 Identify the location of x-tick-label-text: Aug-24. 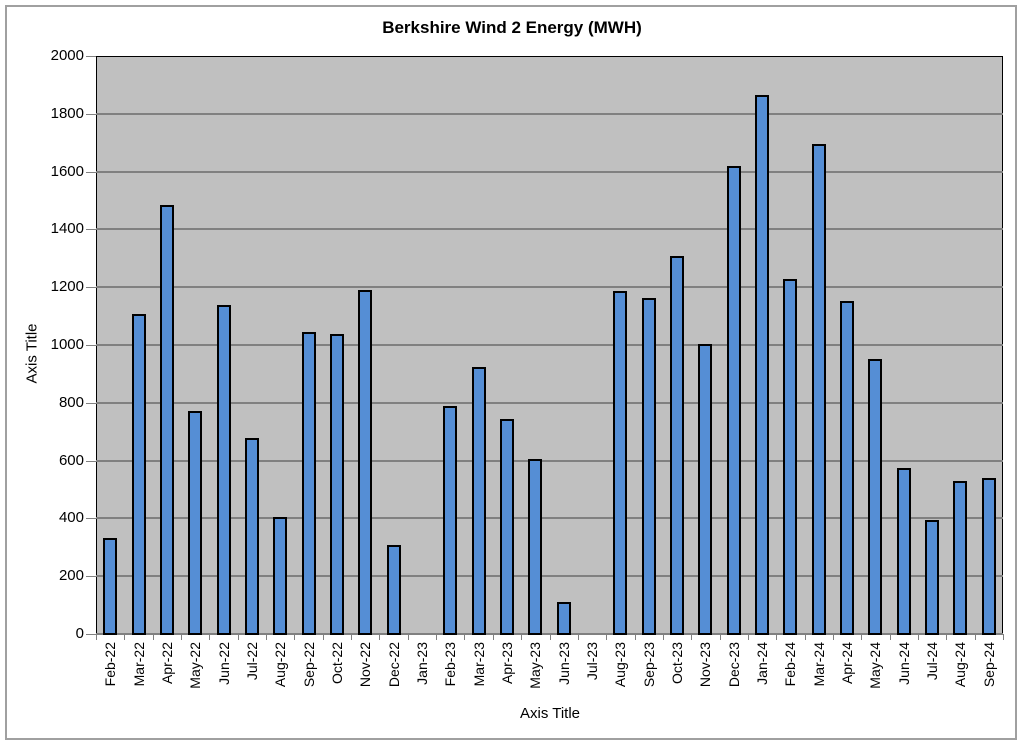
(960, 665).